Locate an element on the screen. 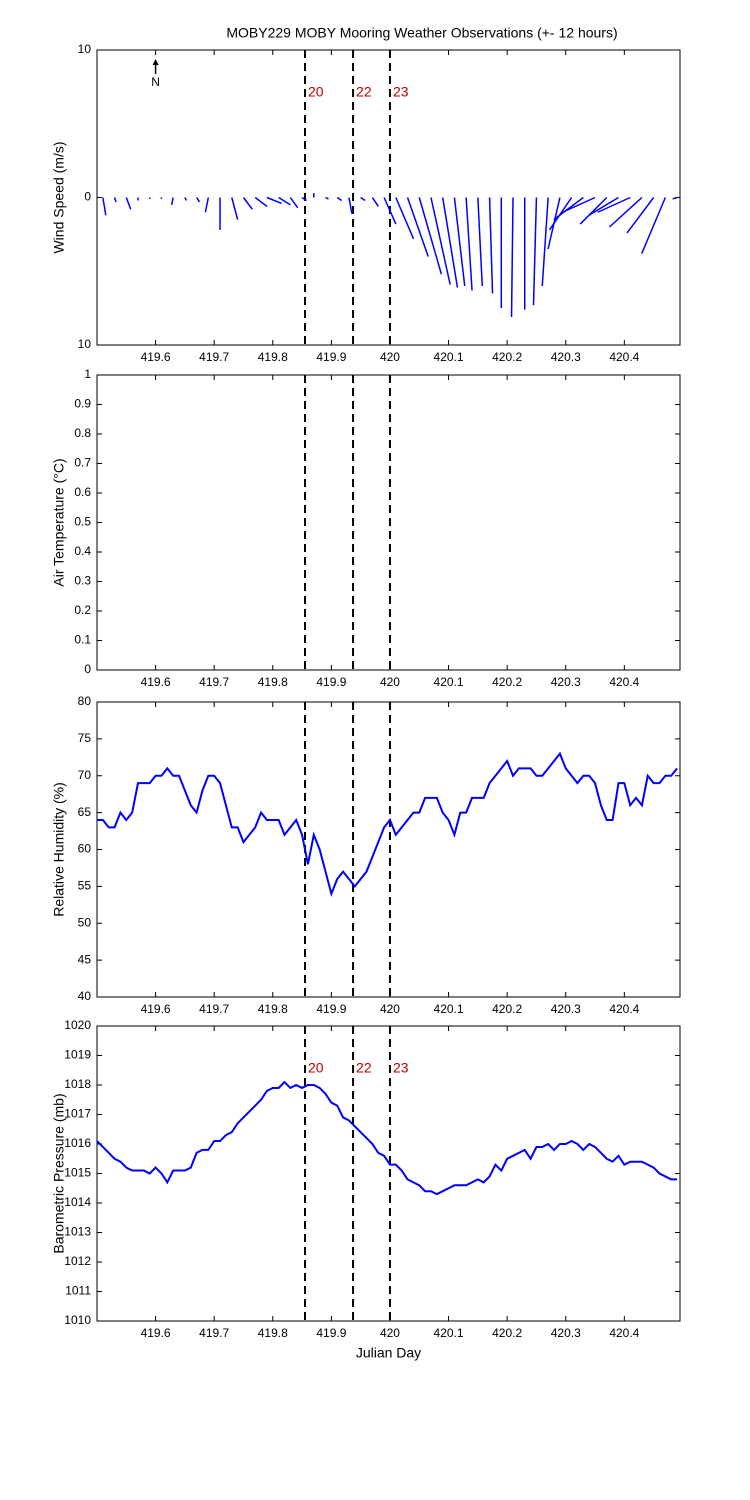 The width and height of the screenshot is (750, 1500). y-tick-label: 1015 is located at coordinates (77, 1173).